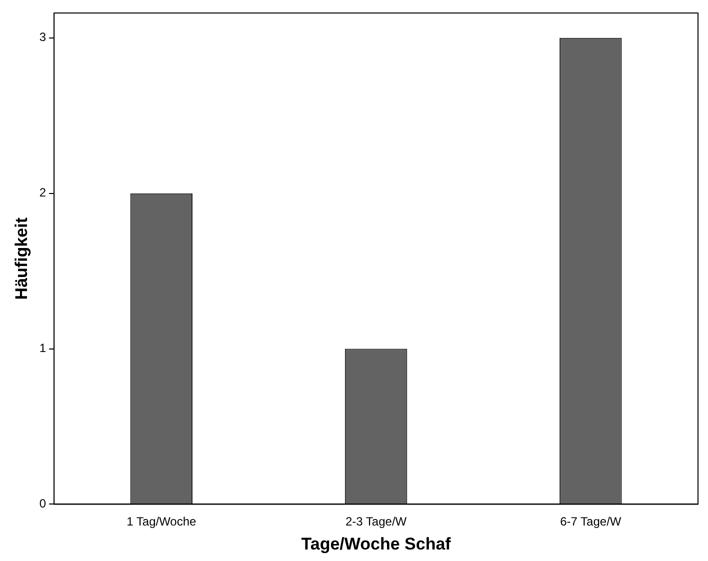  I want to click on x-tick-label: 2-3 Tage/W, so click(376, 521).